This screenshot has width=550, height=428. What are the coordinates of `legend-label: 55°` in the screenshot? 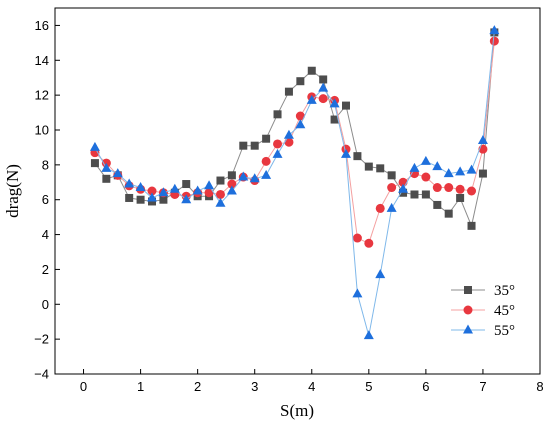 It's located at (504, 331).